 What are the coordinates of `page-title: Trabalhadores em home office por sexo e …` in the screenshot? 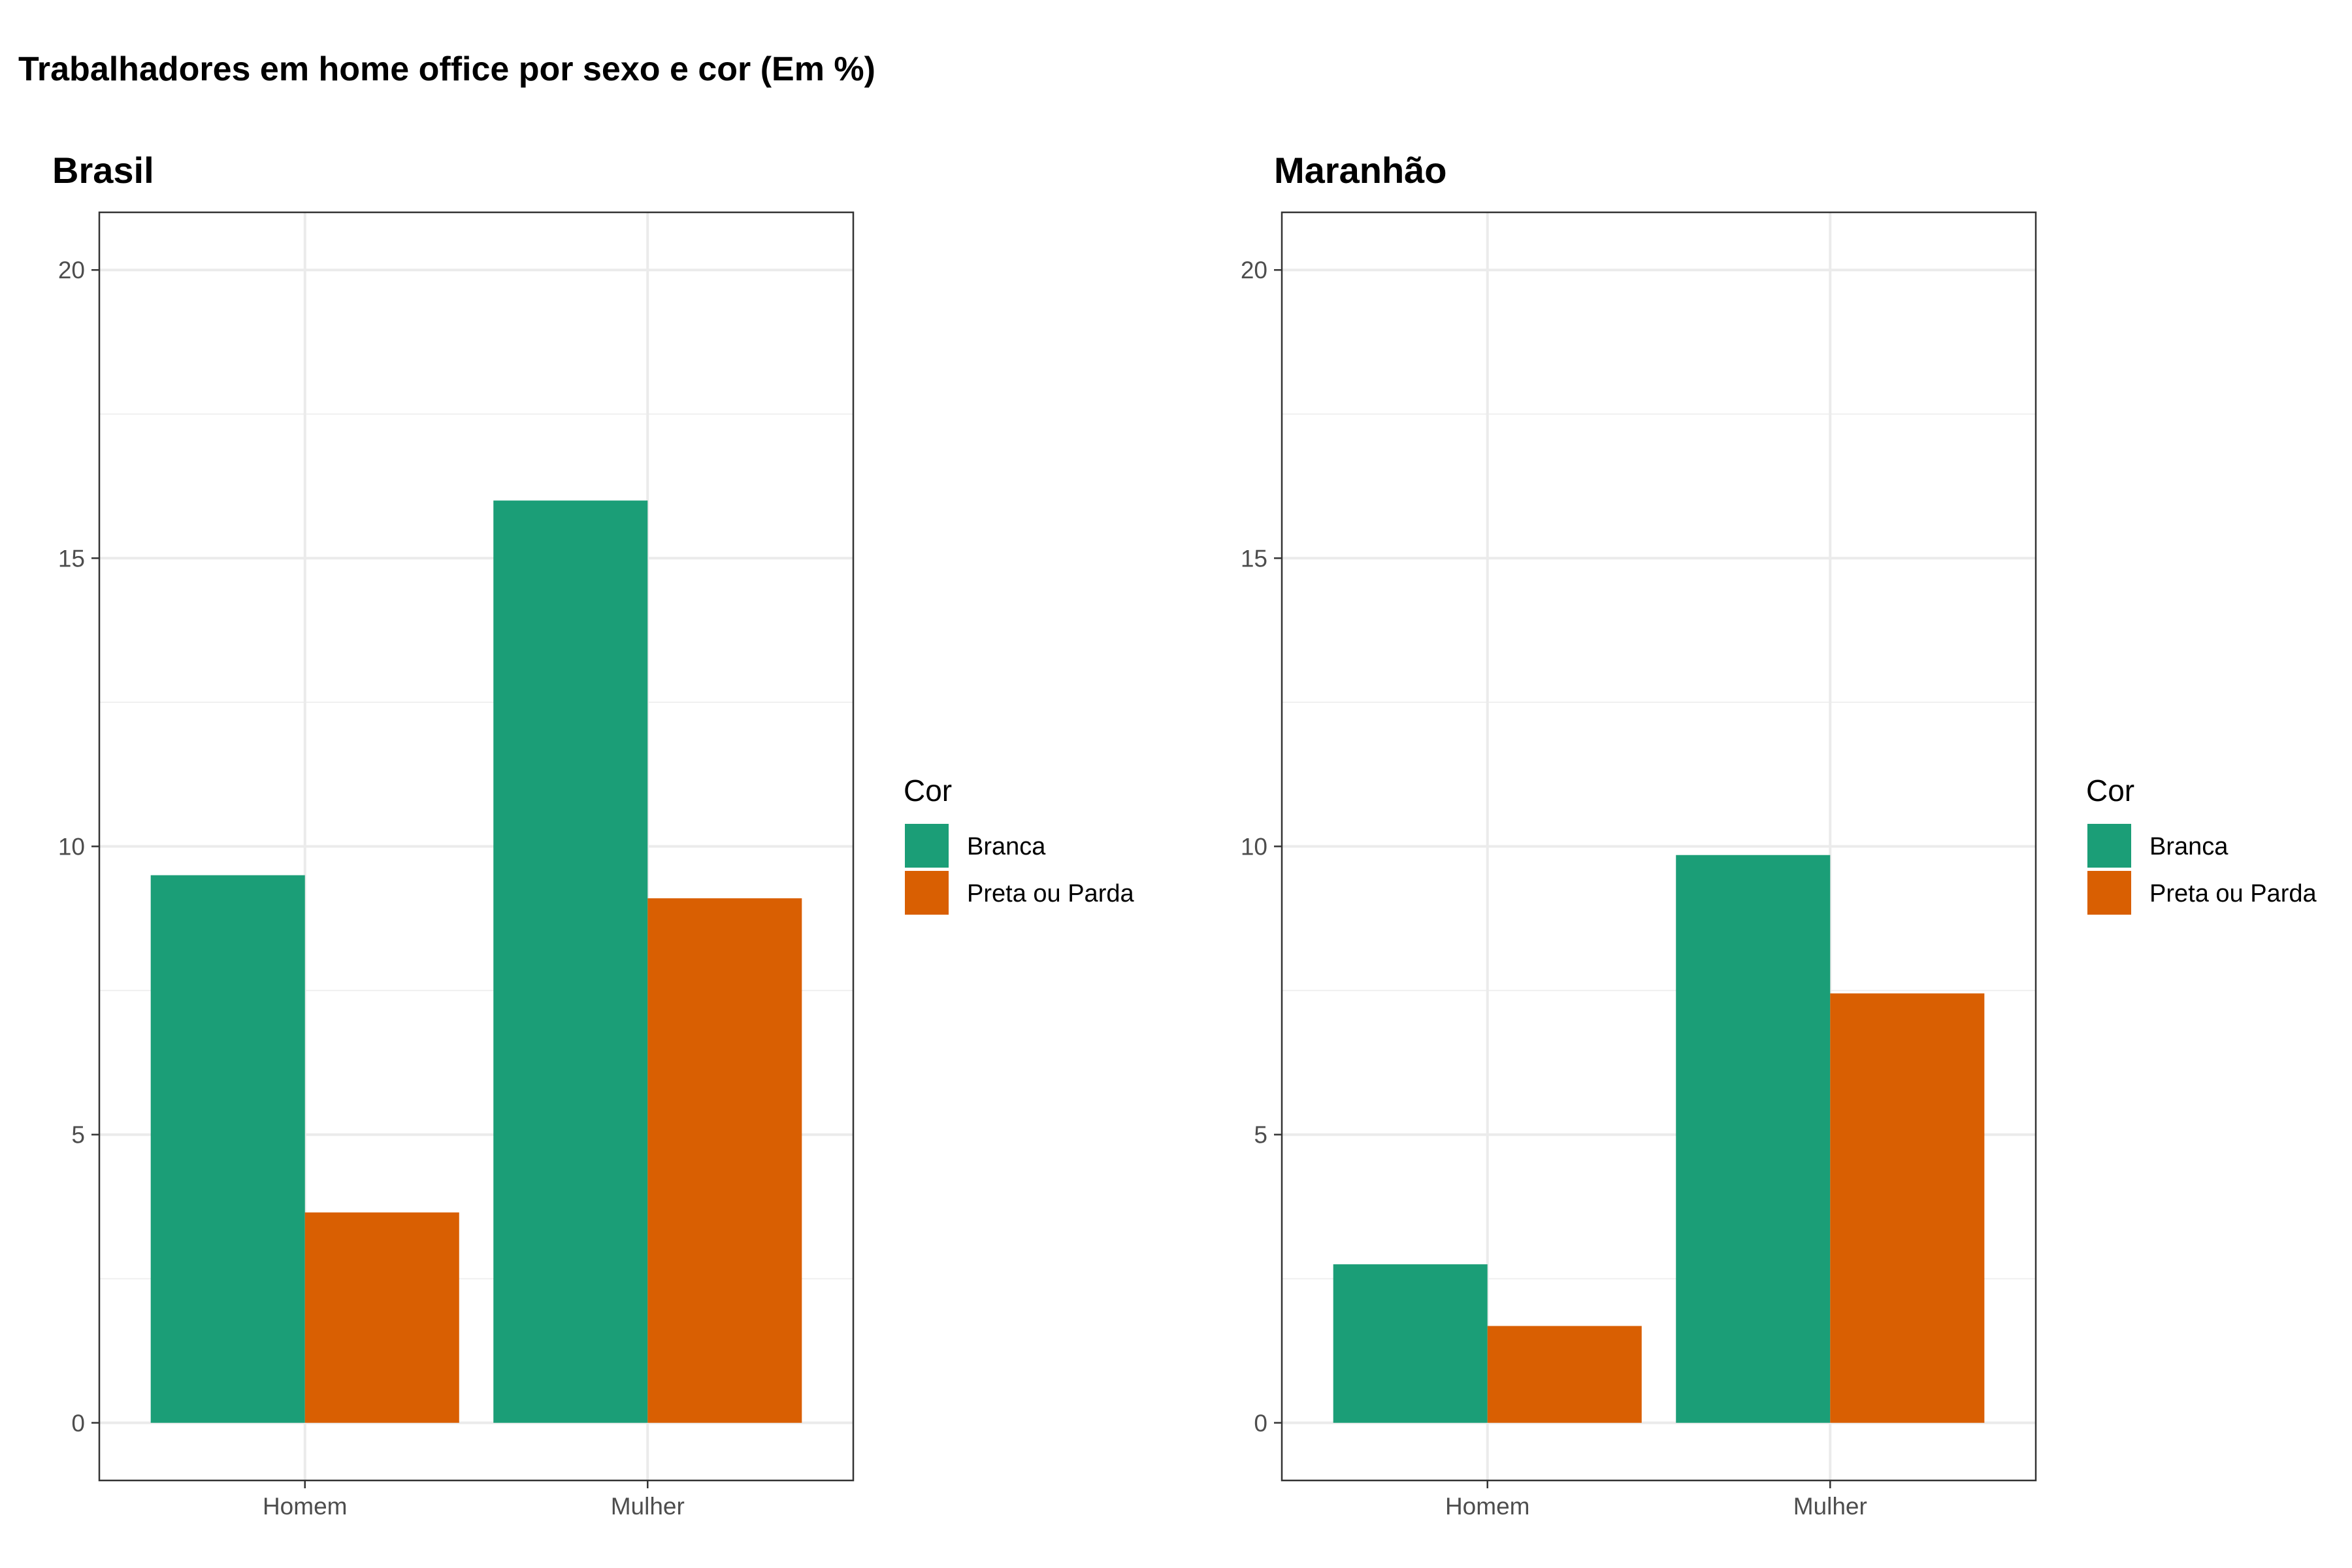 It's located at (446, 69).